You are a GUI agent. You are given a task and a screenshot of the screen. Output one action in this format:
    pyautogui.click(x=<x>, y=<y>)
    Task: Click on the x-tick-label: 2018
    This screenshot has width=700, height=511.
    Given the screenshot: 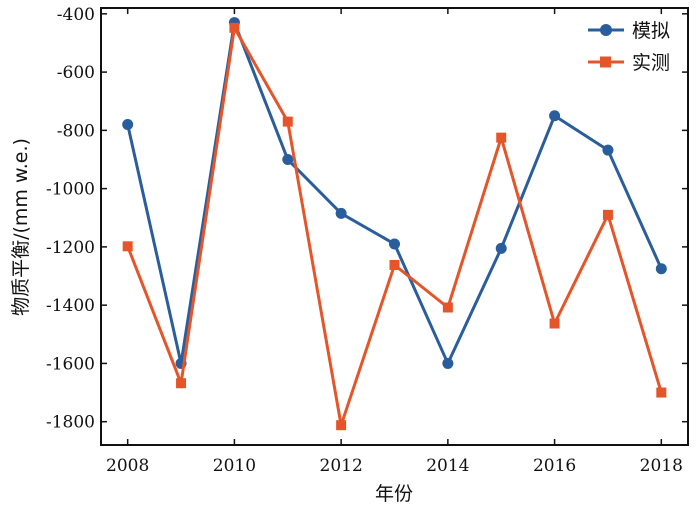 What is the action you would take?
    pyautogui.click(x=661, y=466)
    